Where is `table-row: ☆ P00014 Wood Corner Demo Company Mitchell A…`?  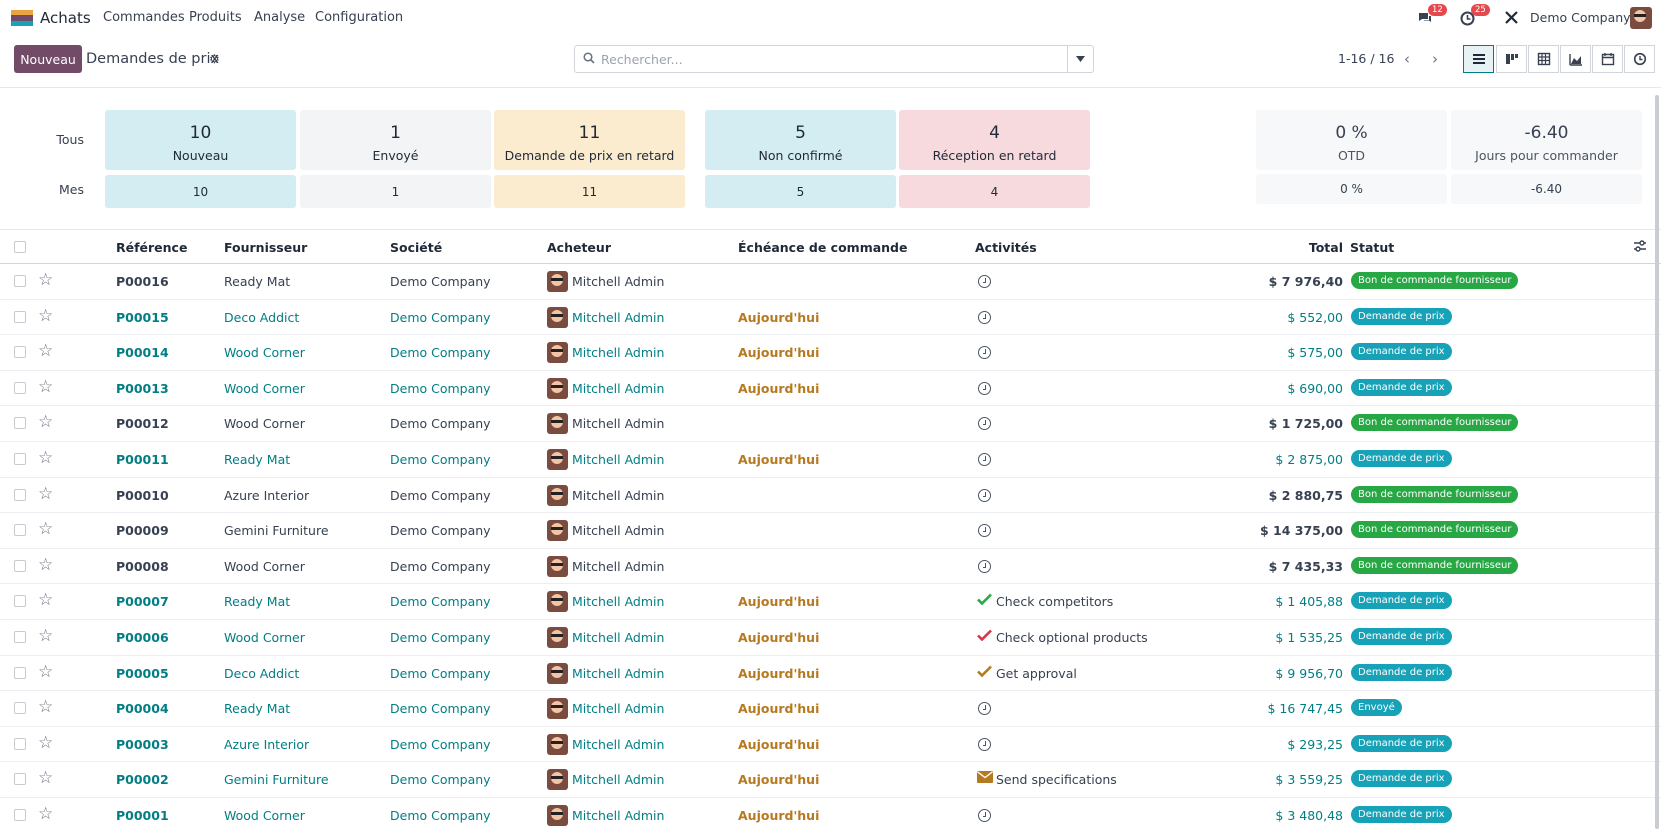
table-row: ☆ P00014 Wood Corner Demo Company Mitchell A… is located at coordinates (830, 353).